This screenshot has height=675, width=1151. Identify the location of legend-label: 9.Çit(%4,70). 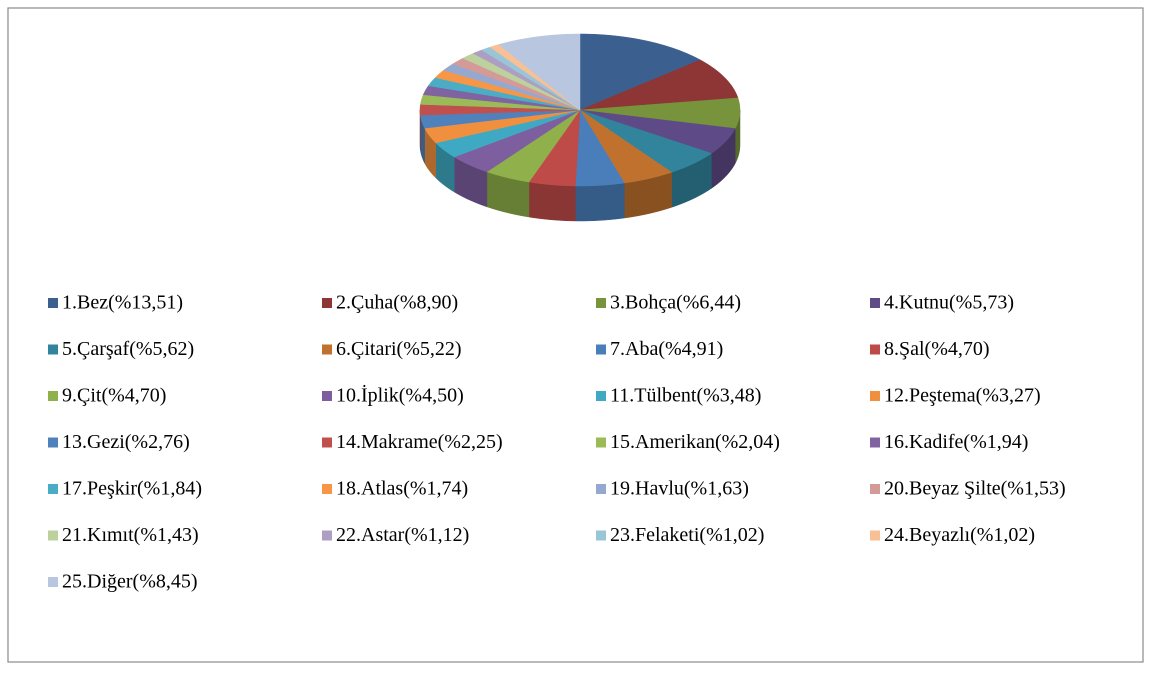
(114, 396).